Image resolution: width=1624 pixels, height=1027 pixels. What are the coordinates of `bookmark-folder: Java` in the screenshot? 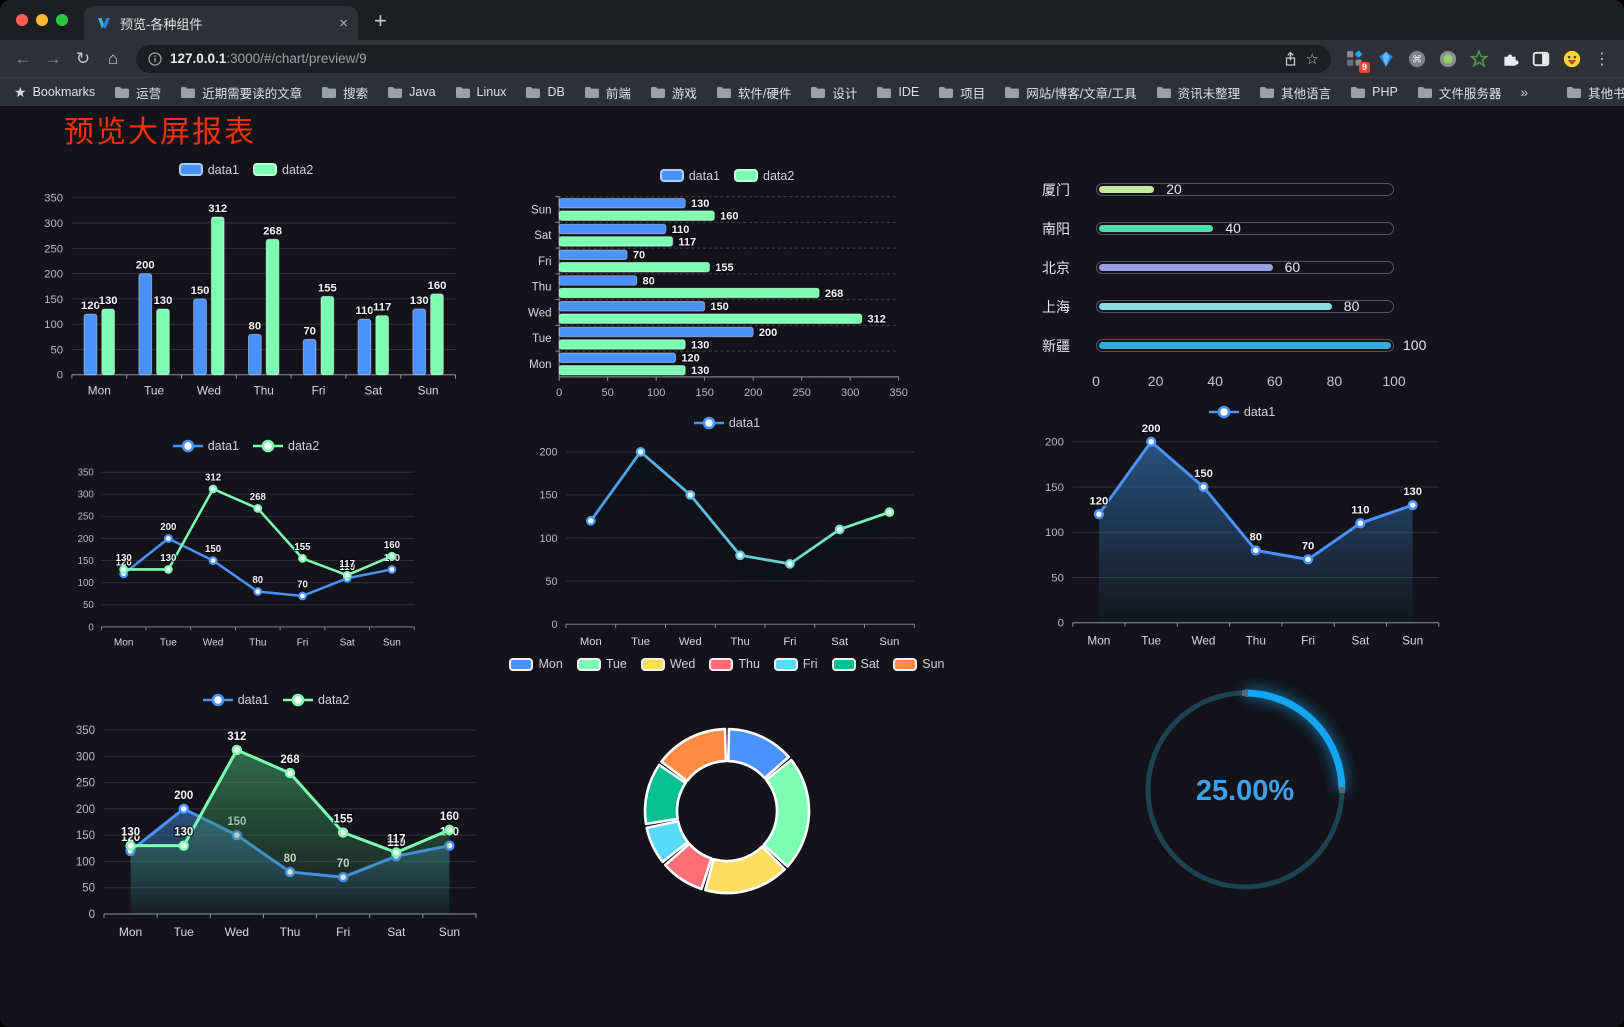 It's located at (411, 92).